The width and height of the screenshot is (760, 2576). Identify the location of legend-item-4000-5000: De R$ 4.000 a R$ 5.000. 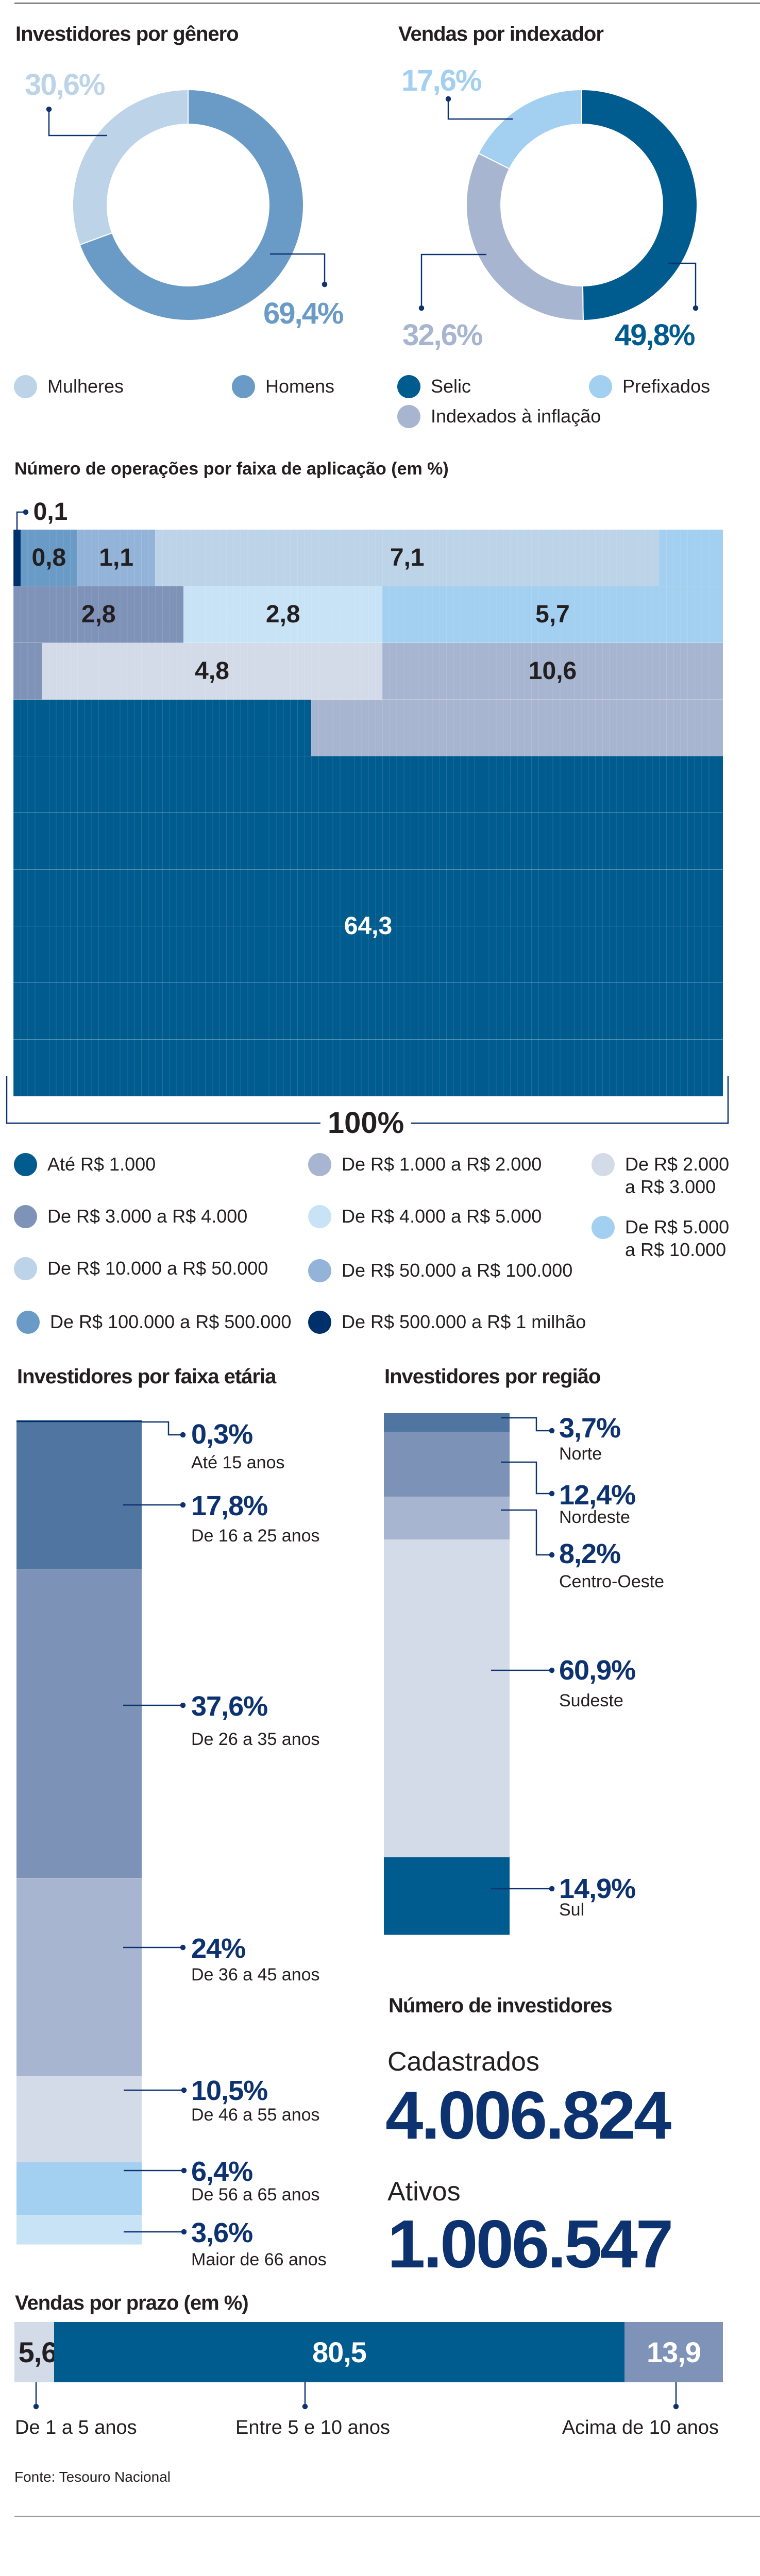
(425, 1216).